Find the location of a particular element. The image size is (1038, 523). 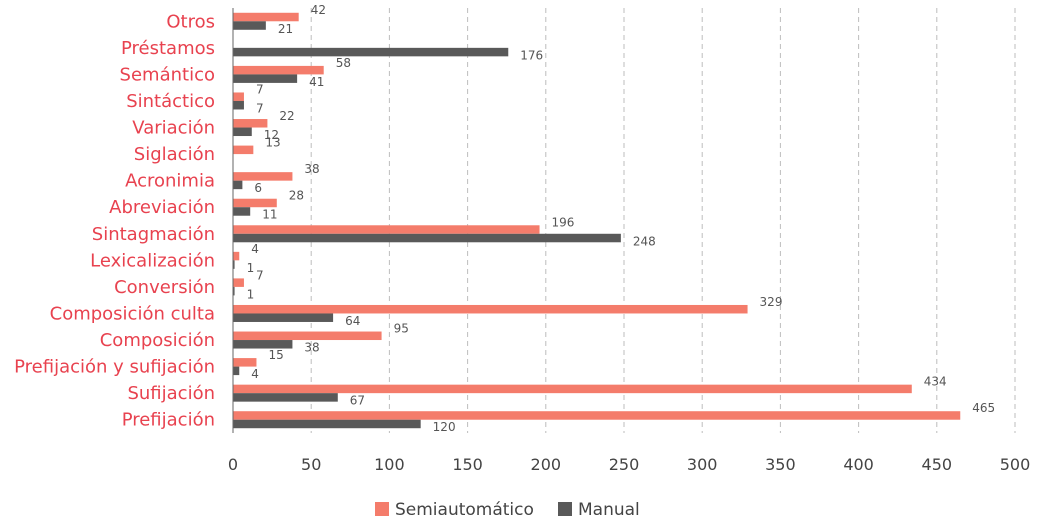

category-label: Semántico is located at coordinates (167, 74).